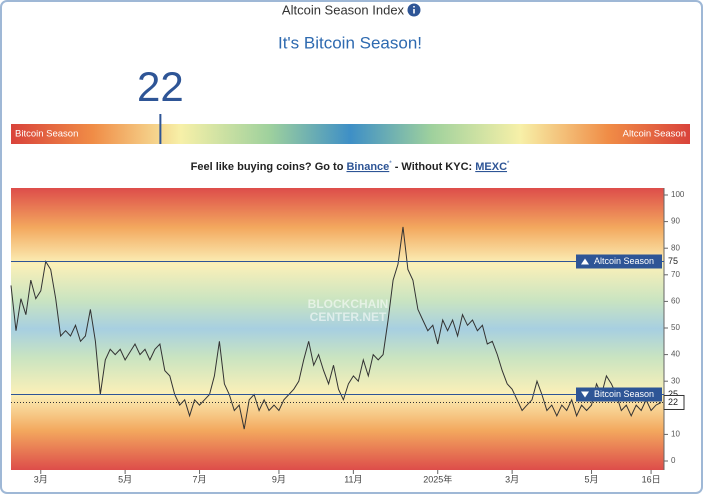 The height and width of the screenshot is (499, 703). Describe the element at coordinates (675, 380) in the screenshot. I see `y-tick-label: 30` at that location.